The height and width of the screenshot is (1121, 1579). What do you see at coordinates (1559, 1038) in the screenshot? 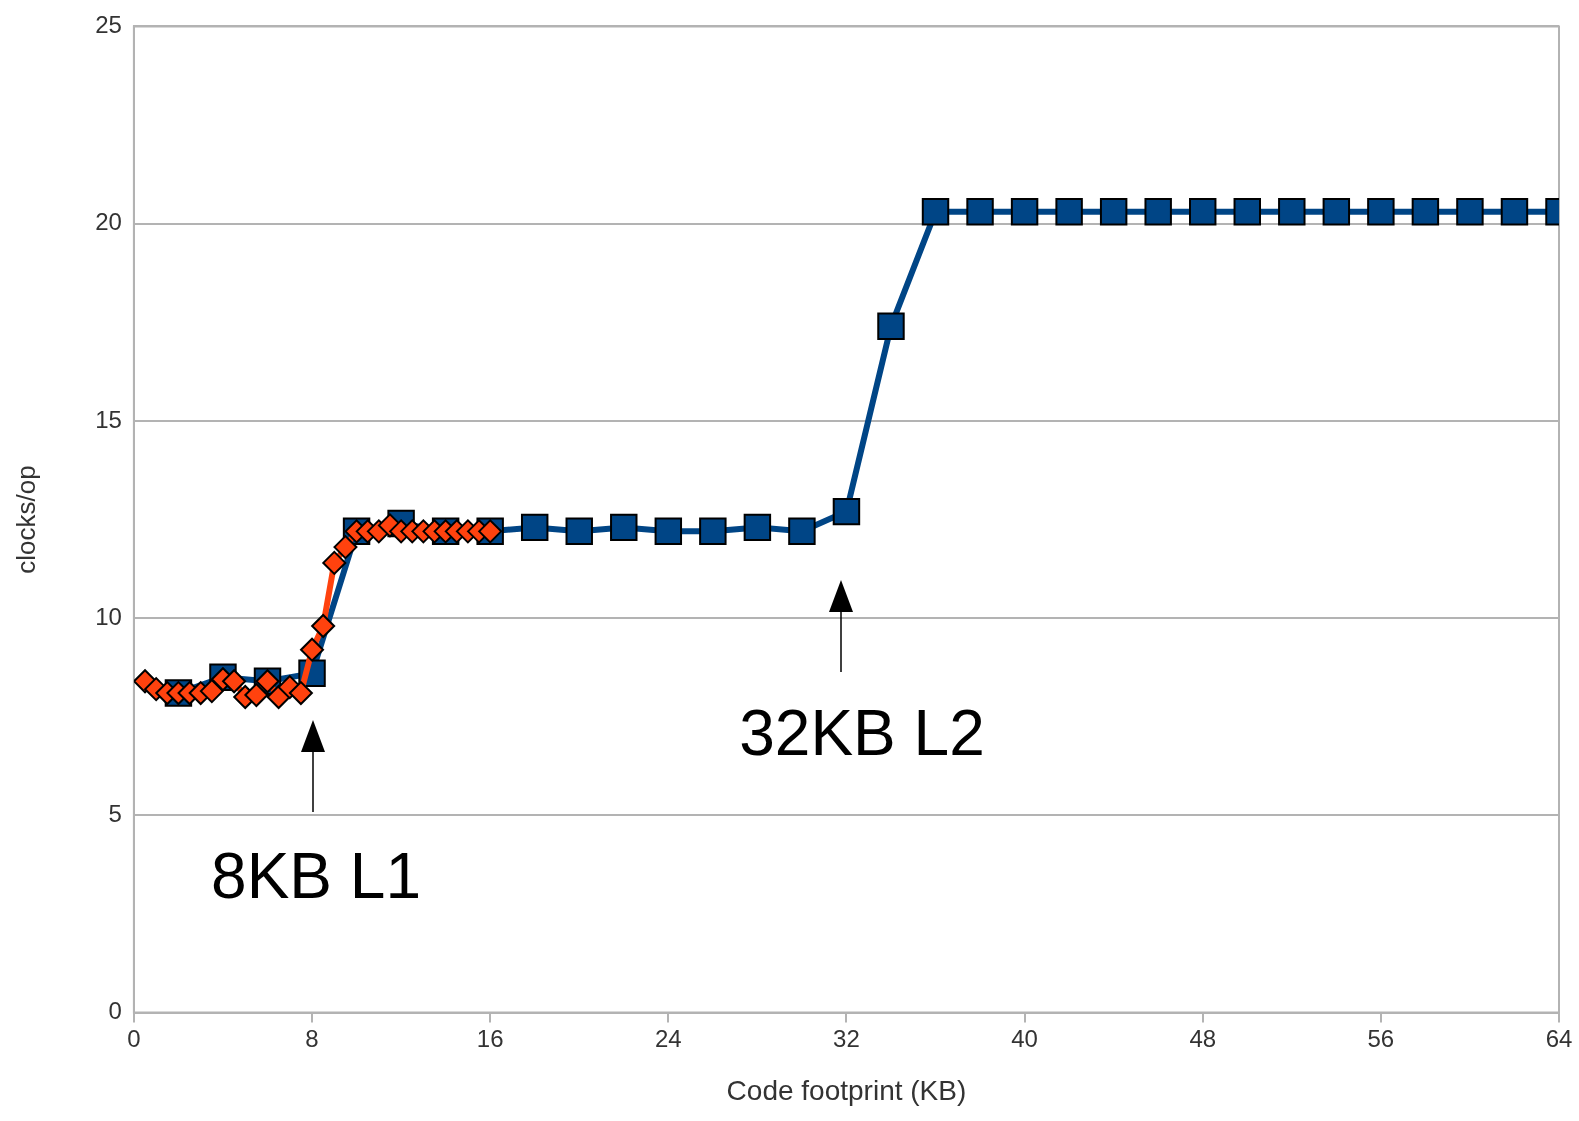
I see `x-tick-label: 64` at bounding box center [1559, 1038].